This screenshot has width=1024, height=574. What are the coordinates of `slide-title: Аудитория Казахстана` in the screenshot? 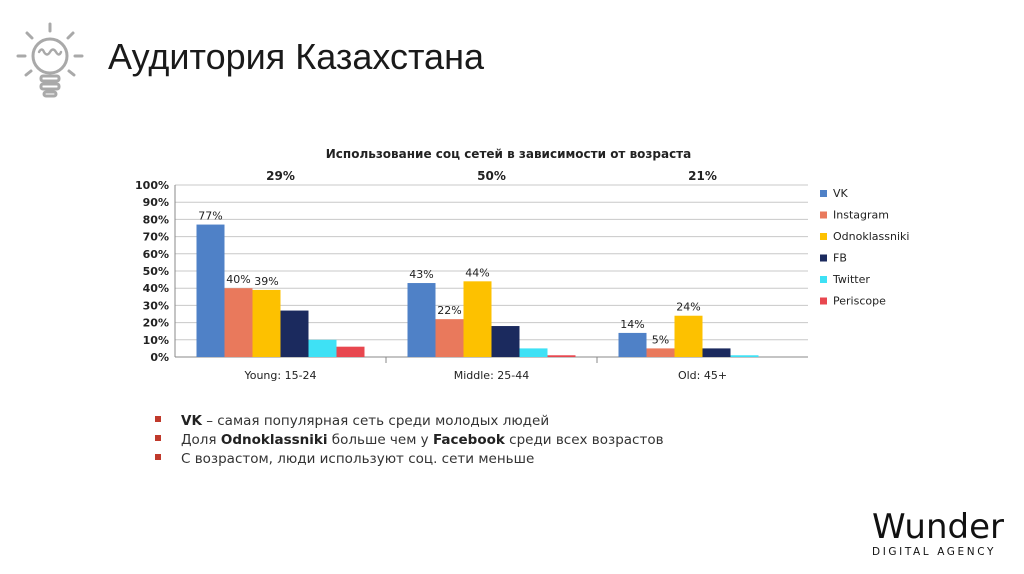 It's located at (296, 56).